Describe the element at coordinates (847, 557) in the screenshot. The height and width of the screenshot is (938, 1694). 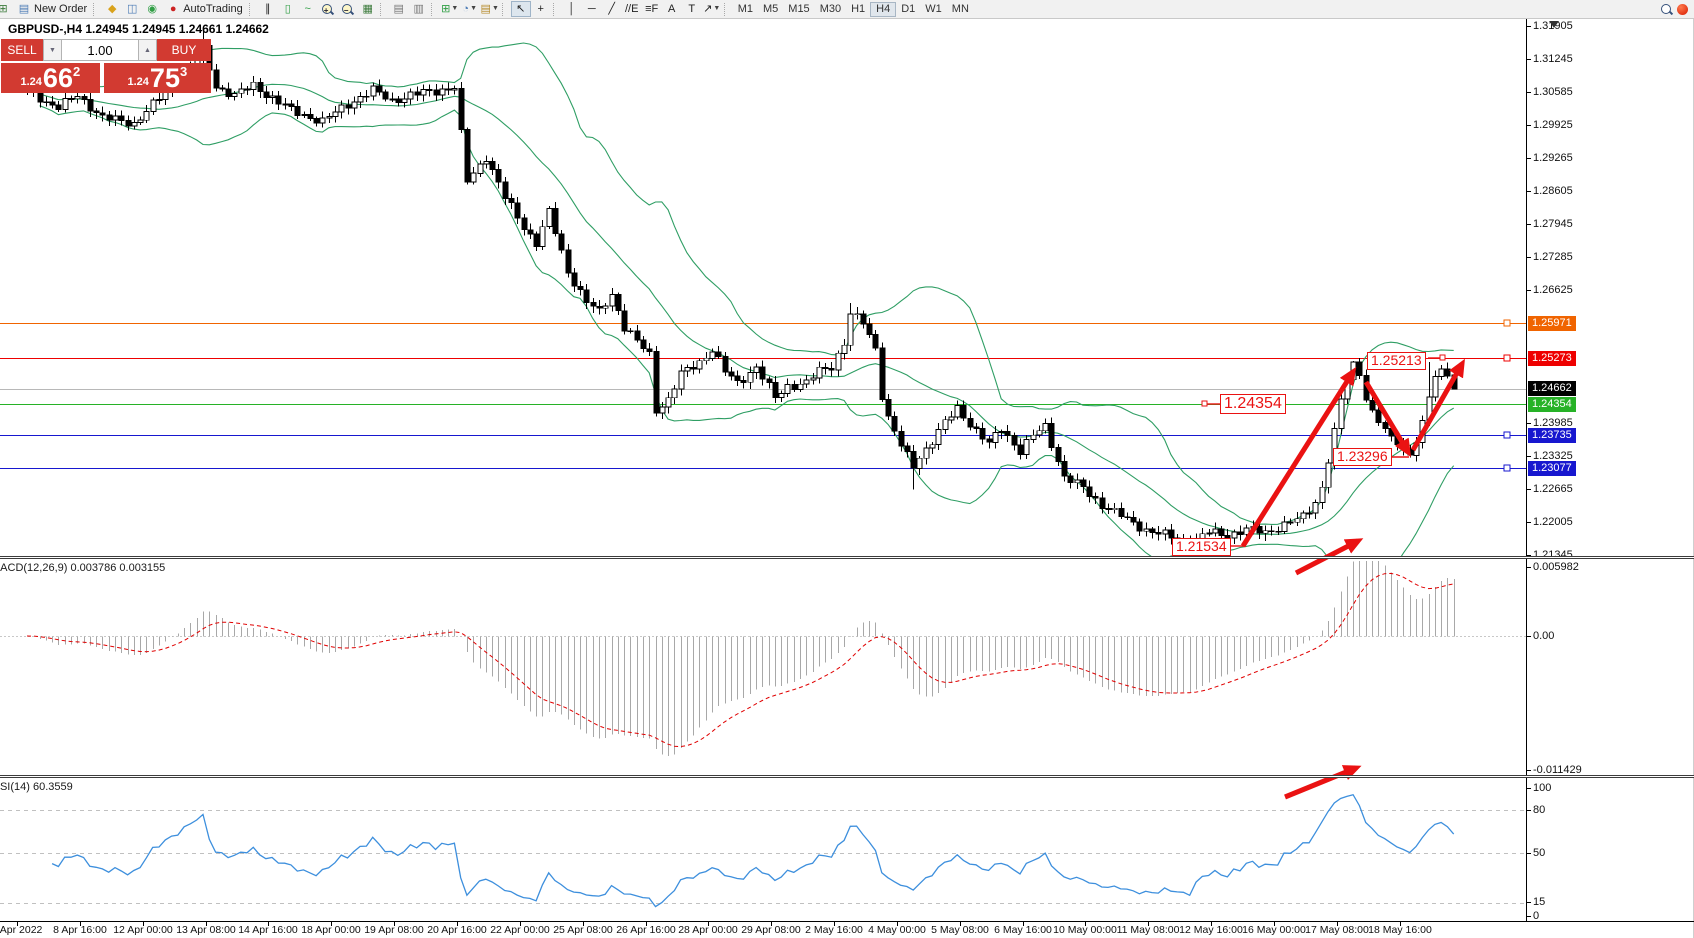
I see `macd-pane-separator` at that location.